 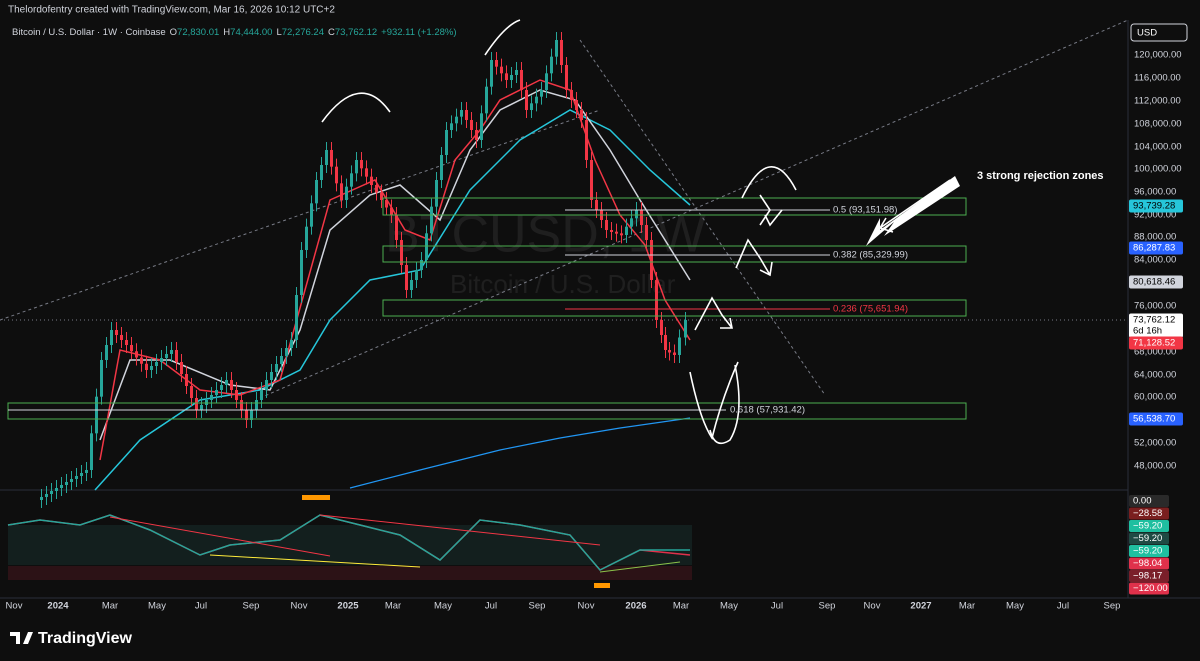 What do you see at coordinates (21, 638) in the screenshot?
I see `logo-mark` at bounding box center [21, 638].